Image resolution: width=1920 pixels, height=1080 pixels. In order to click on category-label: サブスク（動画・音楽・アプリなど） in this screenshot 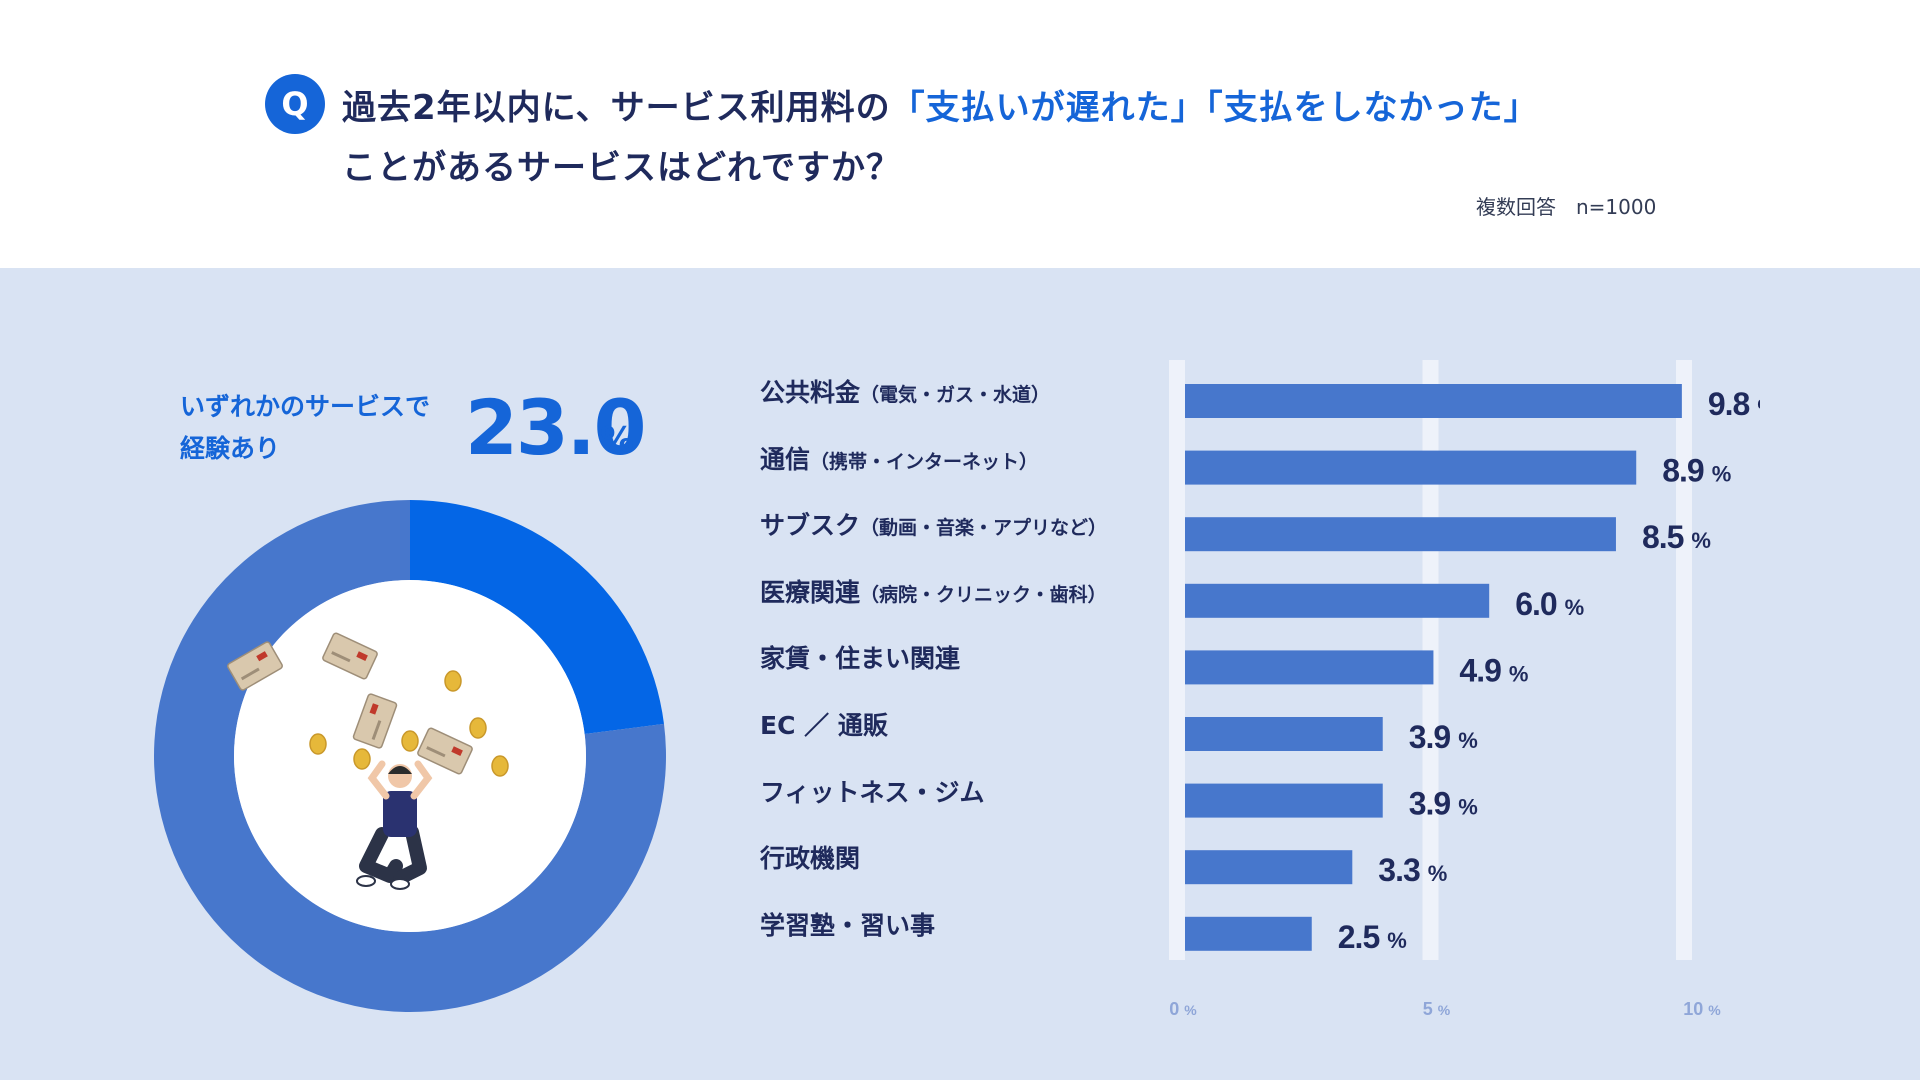, I will do `click(933, 527)`.